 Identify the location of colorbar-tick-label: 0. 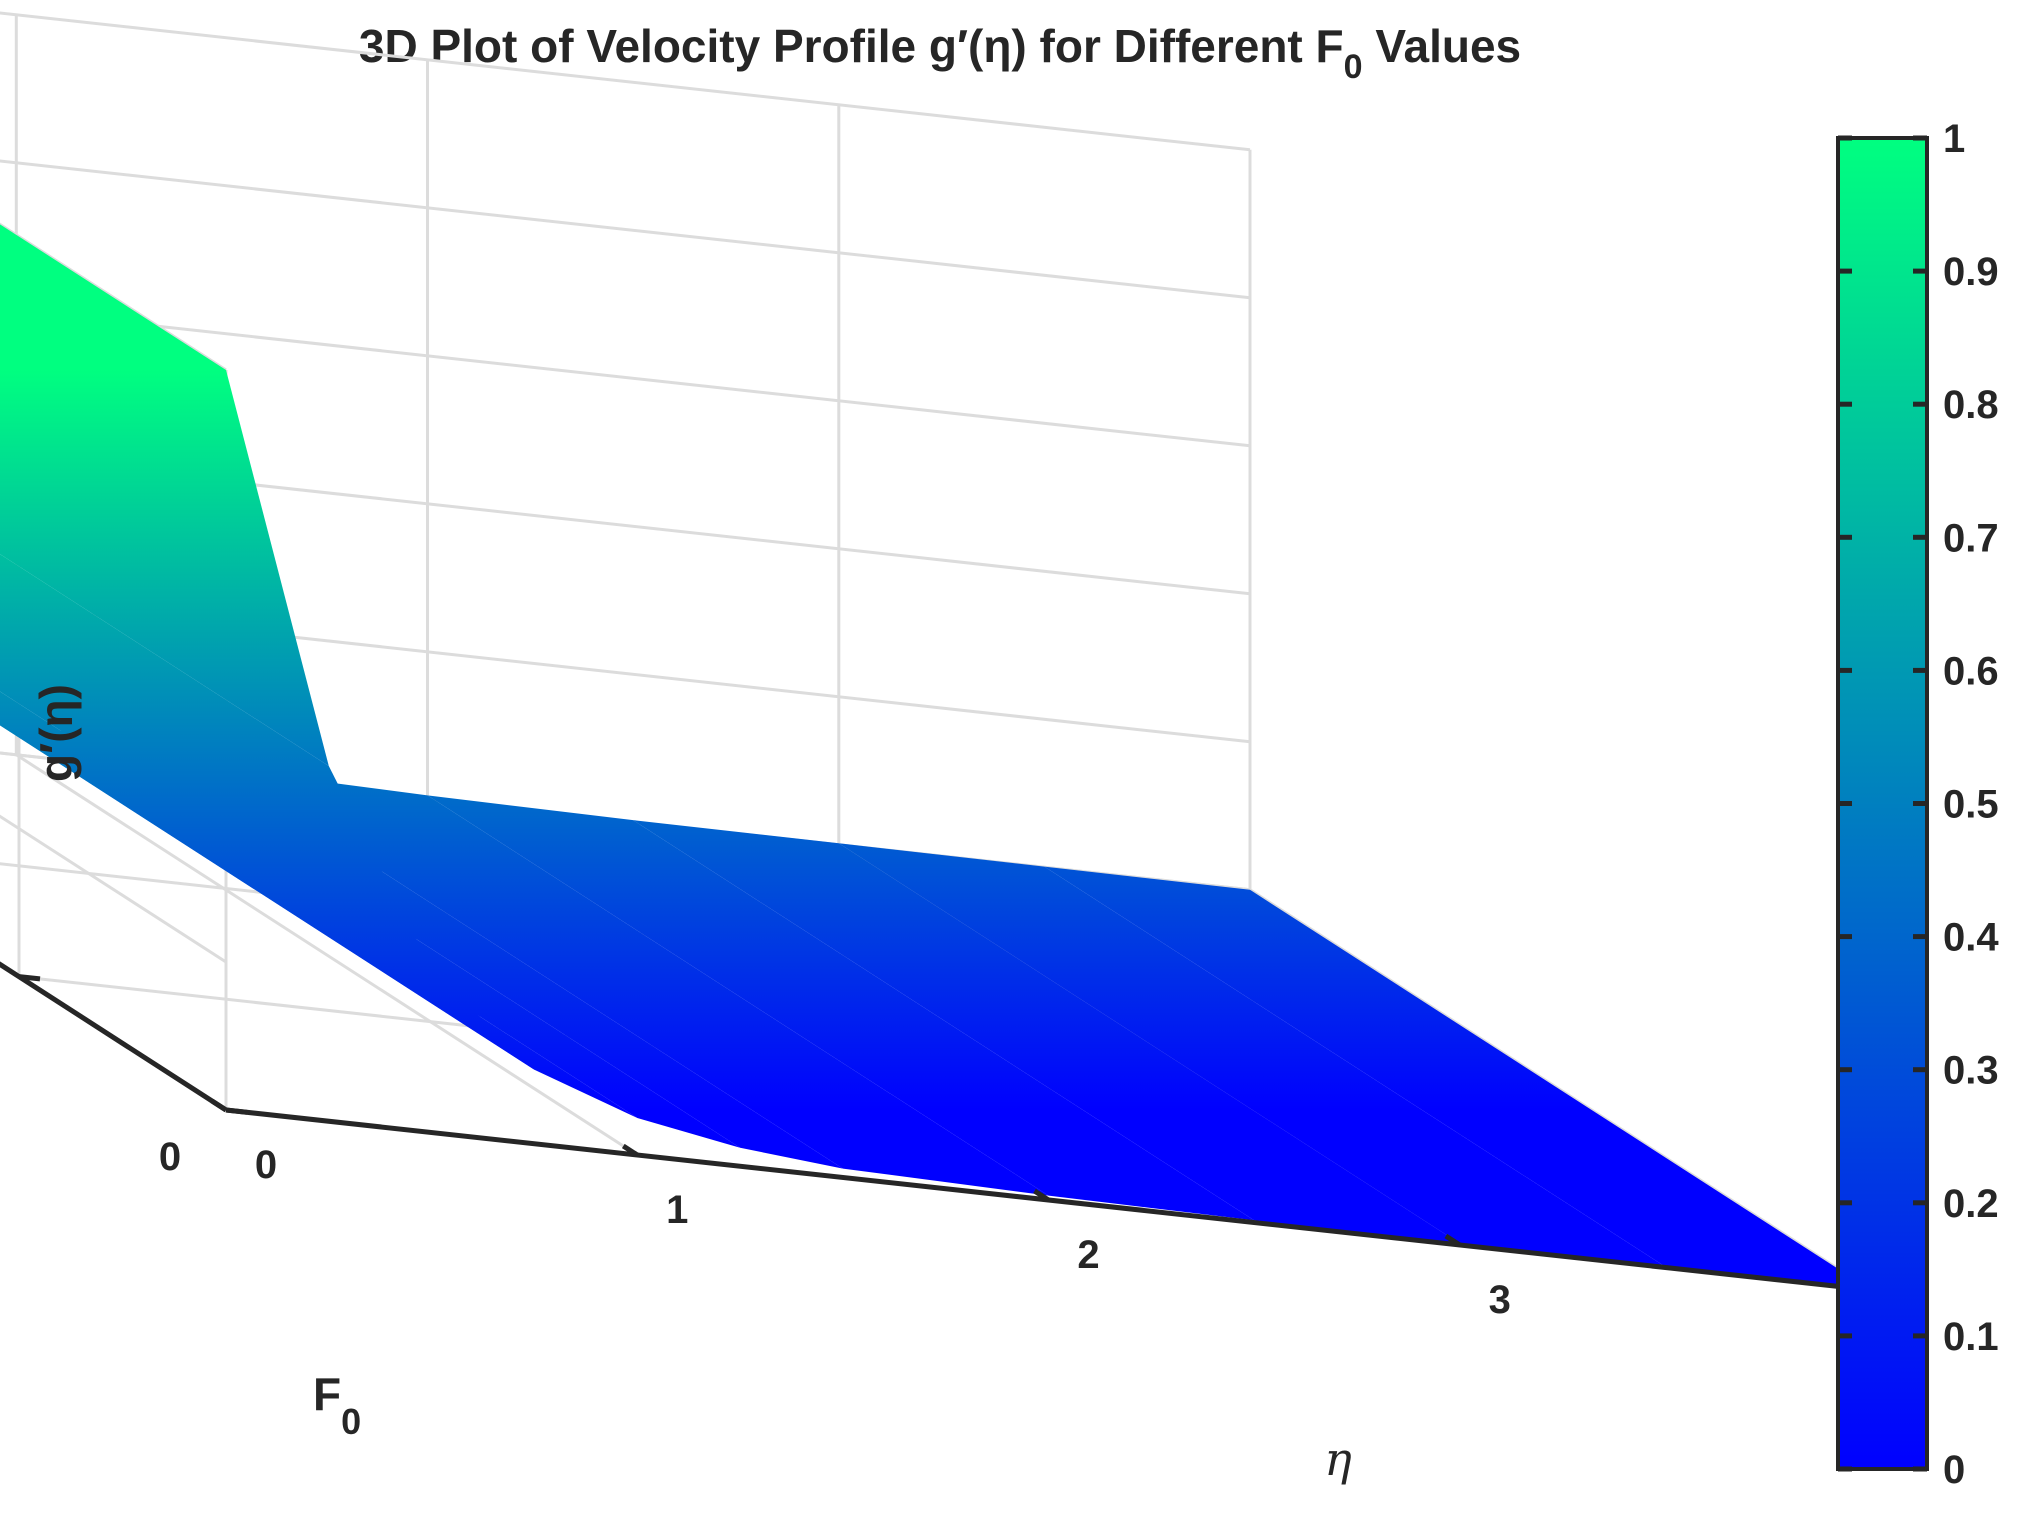
(1954, 1470).